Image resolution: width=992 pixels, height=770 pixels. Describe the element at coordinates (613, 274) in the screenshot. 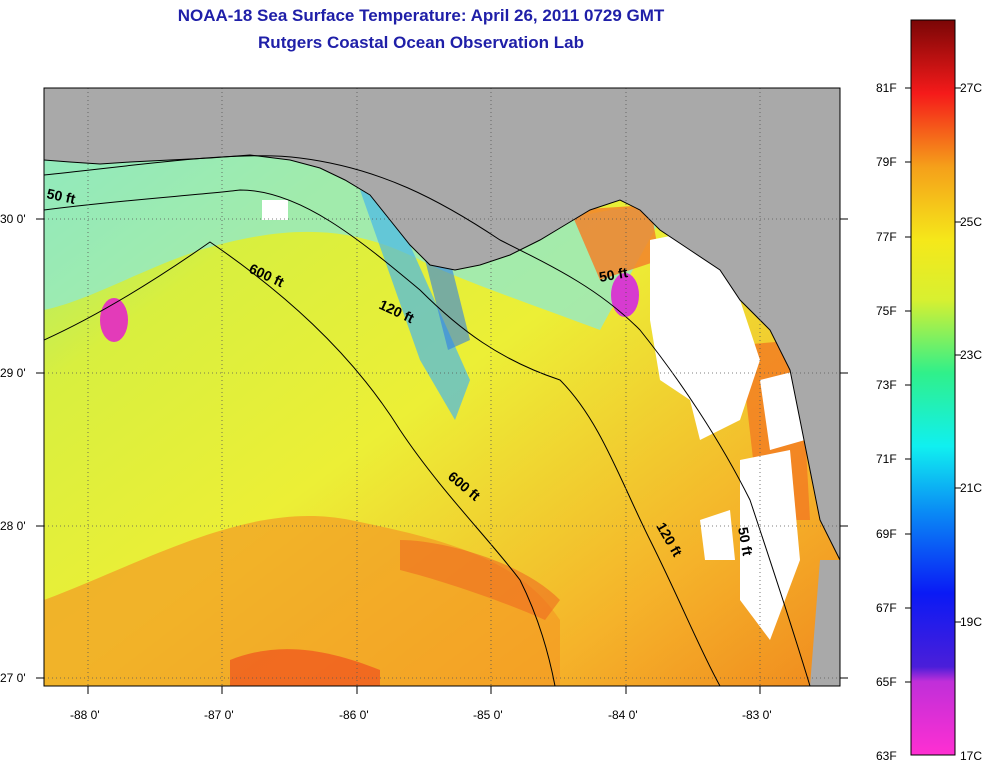

I see `contour-label-50ft-bigbend: 50 ft` at that location.